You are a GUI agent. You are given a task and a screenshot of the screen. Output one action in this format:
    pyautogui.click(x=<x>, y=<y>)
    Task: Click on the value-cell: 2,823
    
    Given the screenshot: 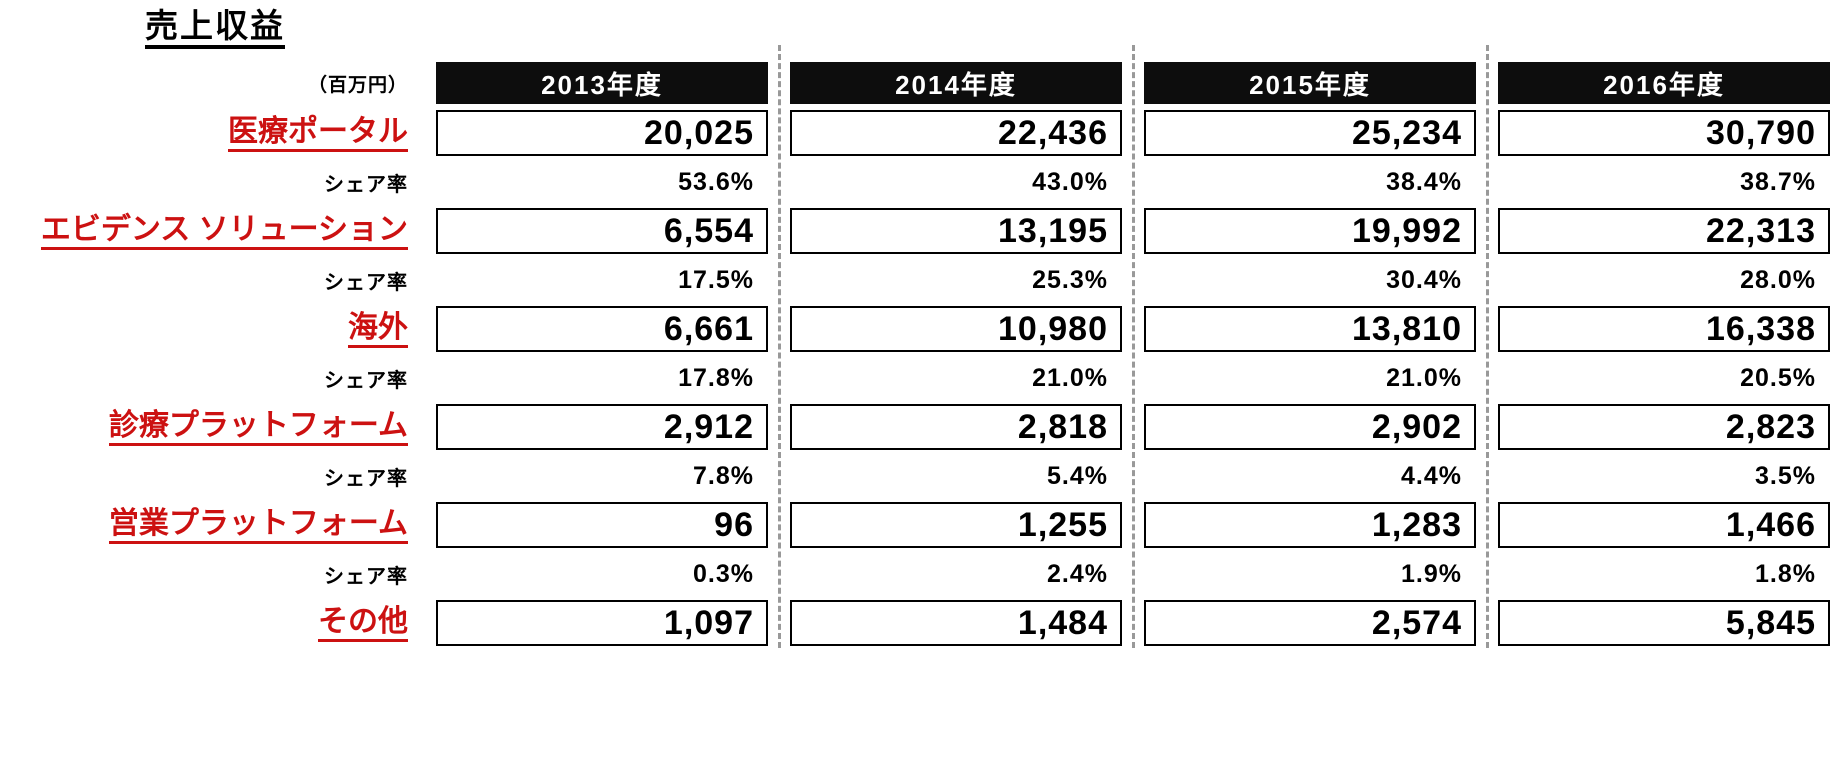 What is the action you would take?
    pyautogui.click(x=1664, y=427)
    